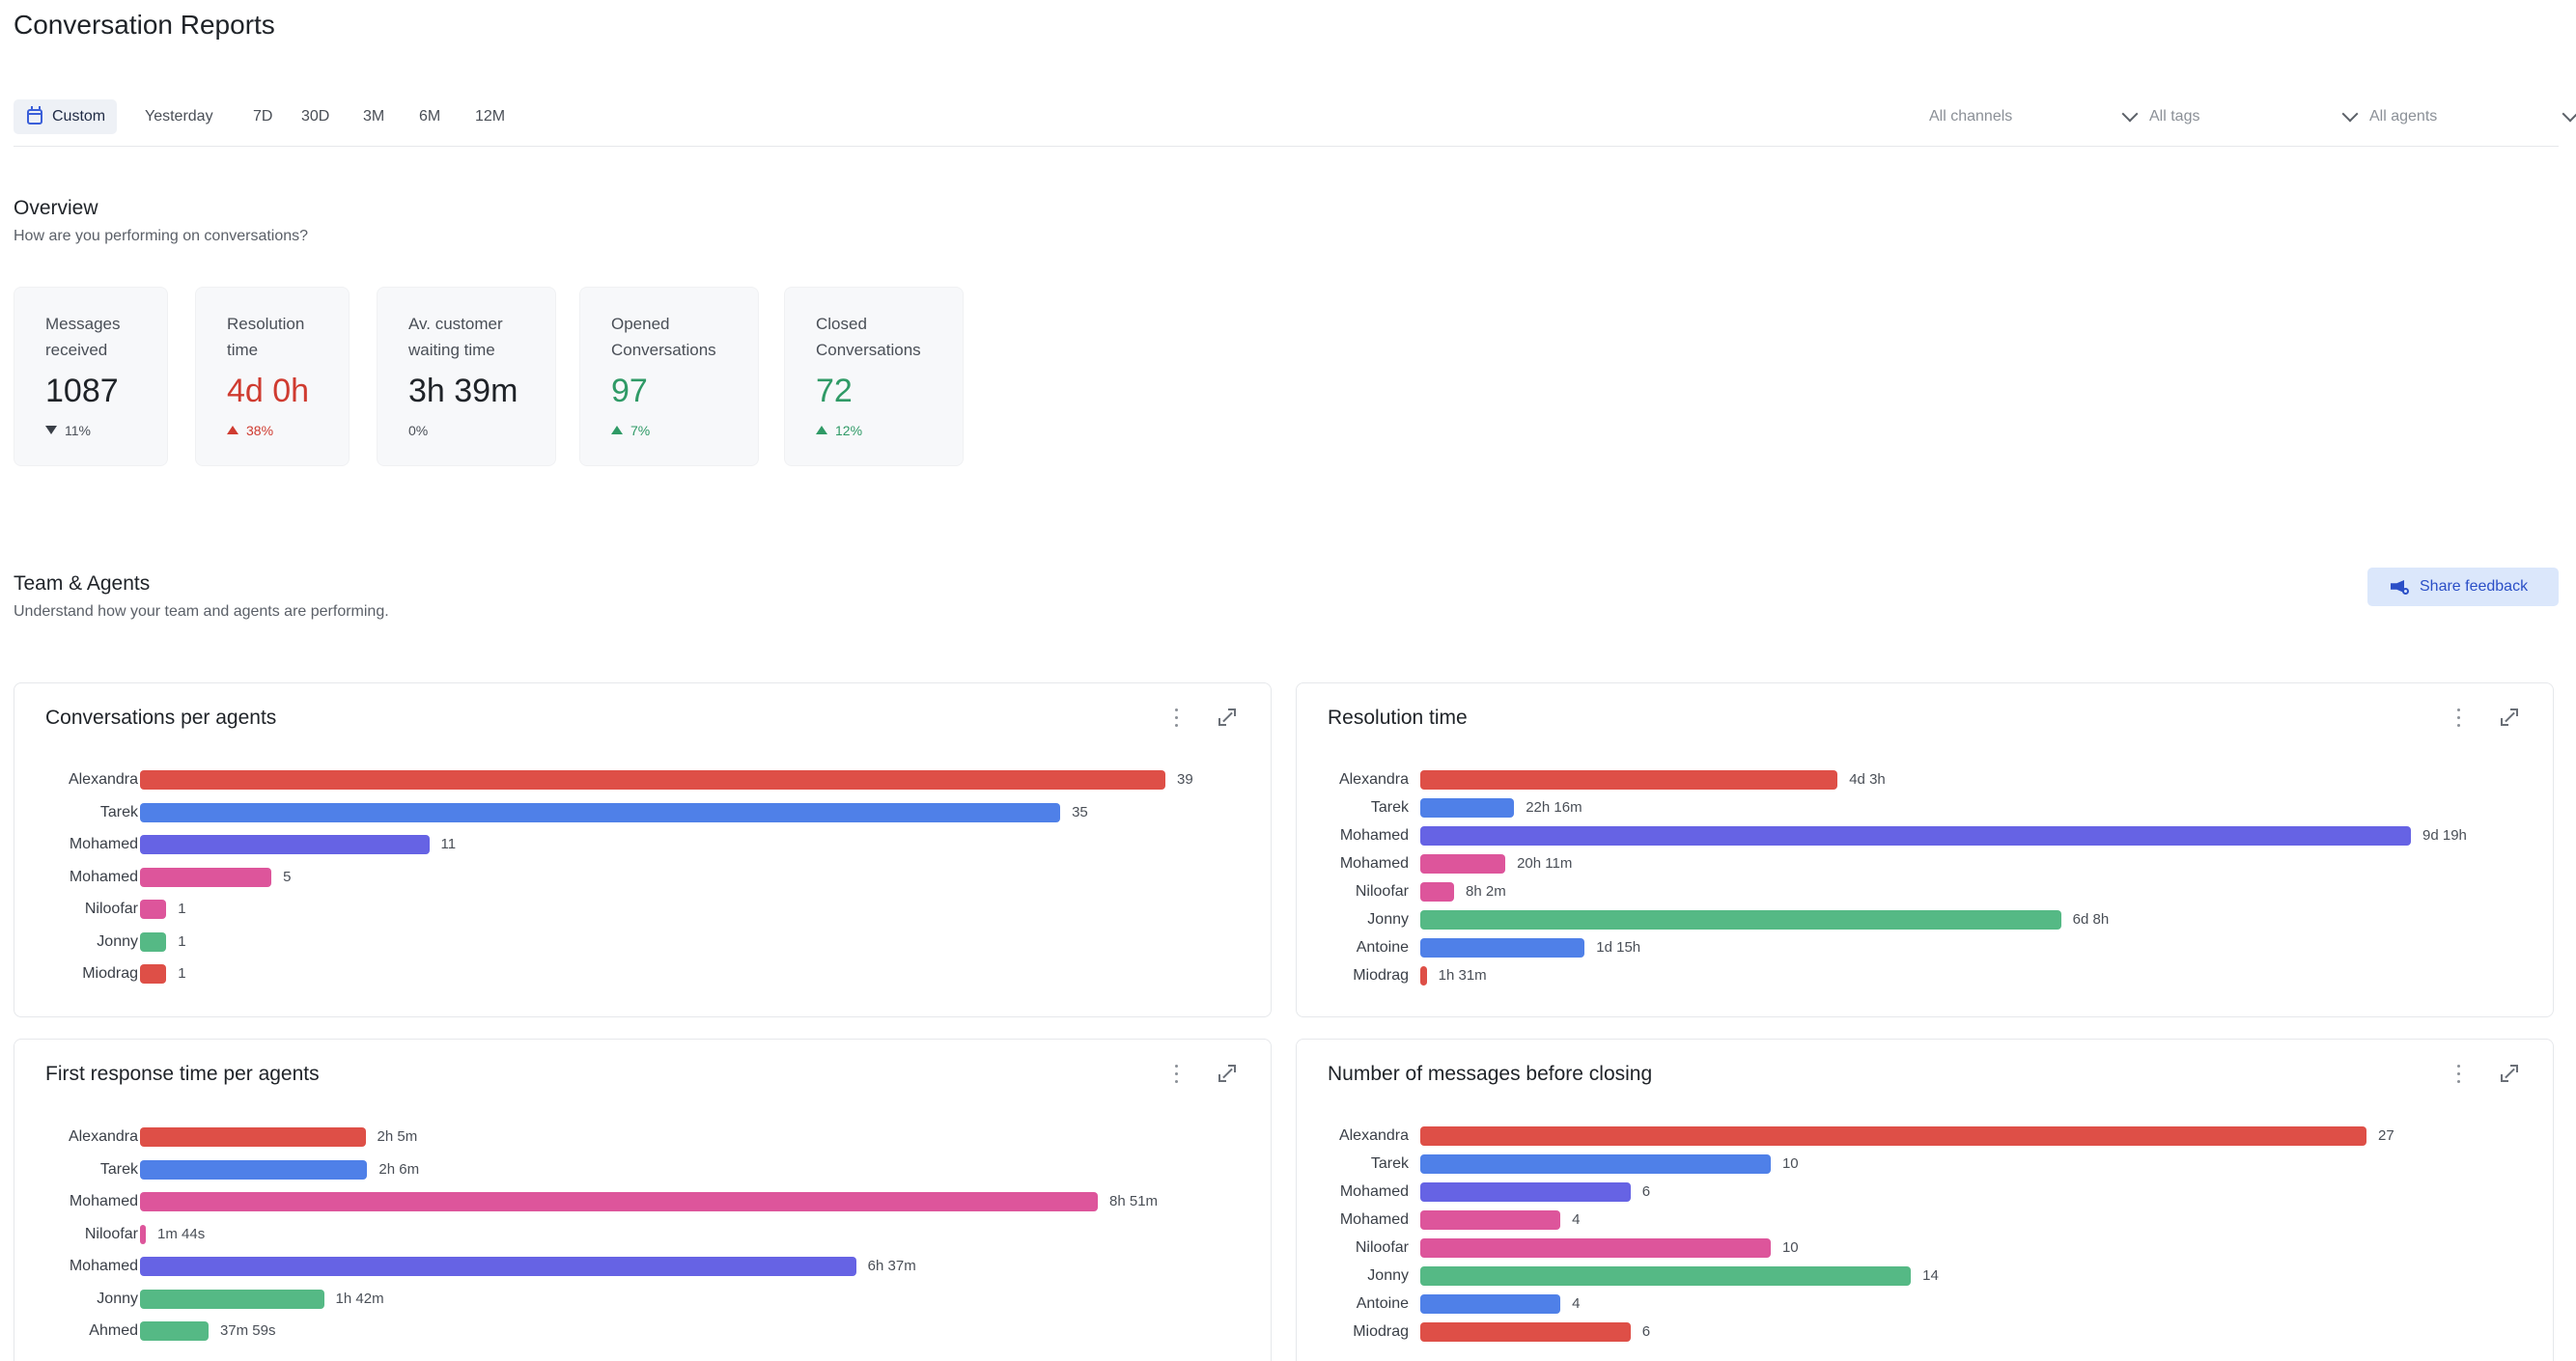  I want to click on bar-value-label: 1, so click(182, 941).